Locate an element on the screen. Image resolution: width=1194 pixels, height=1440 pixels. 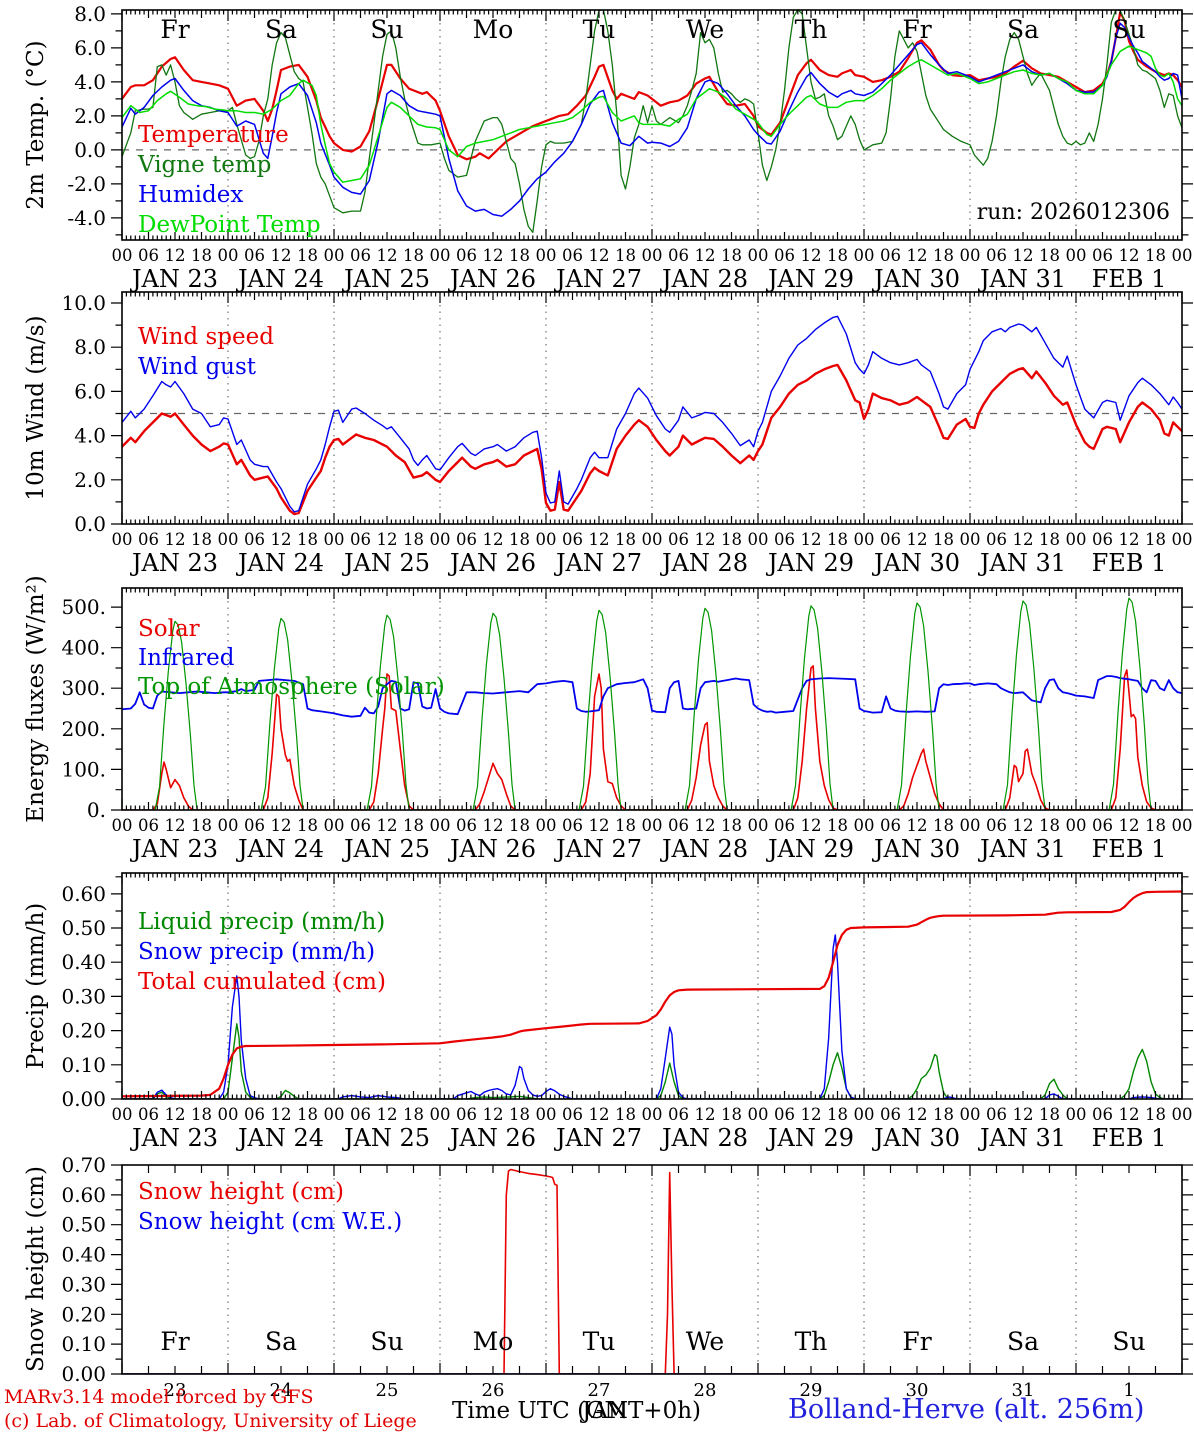
day-number-label: 26 is located at coordinates (493, 1390).